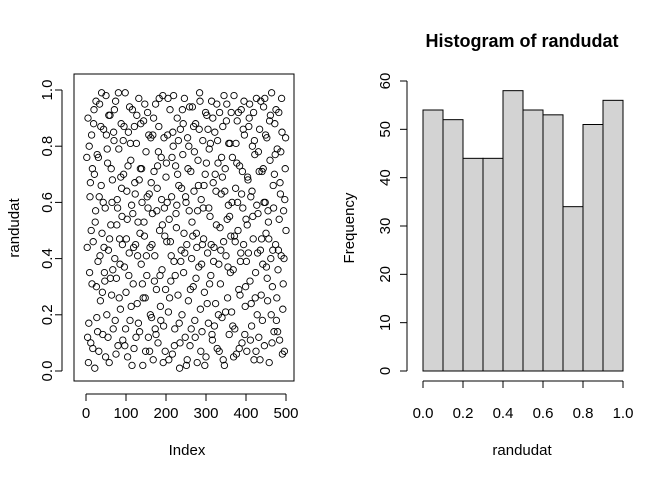 The height and width of the screenshot is (480, 672). What do you see at coordinates (285, 413) in the screenshot?
I see `scatter-x-tick-label: 500` at bounding box center [285, 413].